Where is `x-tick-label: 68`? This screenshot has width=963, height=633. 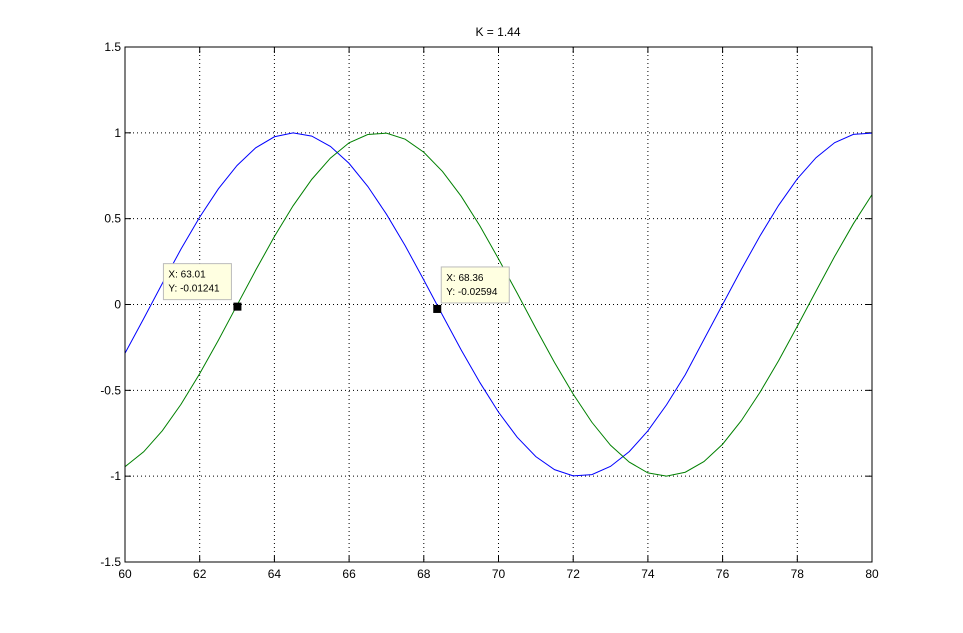
x-tick-label: 68 is located at coordinates (424, 574).